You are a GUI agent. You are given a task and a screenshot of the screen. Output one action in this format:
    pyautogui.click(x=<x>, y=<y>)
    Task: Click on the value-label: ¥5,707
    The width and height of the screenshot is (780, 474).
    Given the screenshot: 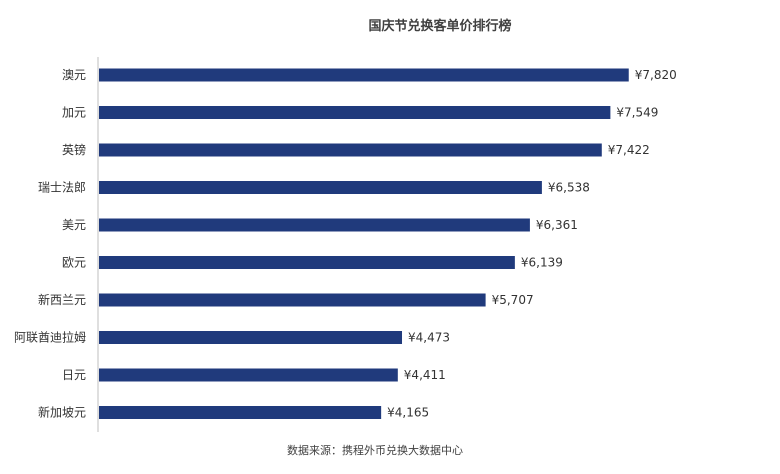 What is the action you would take?
    pyautogui.click(x=513, y=300)
    